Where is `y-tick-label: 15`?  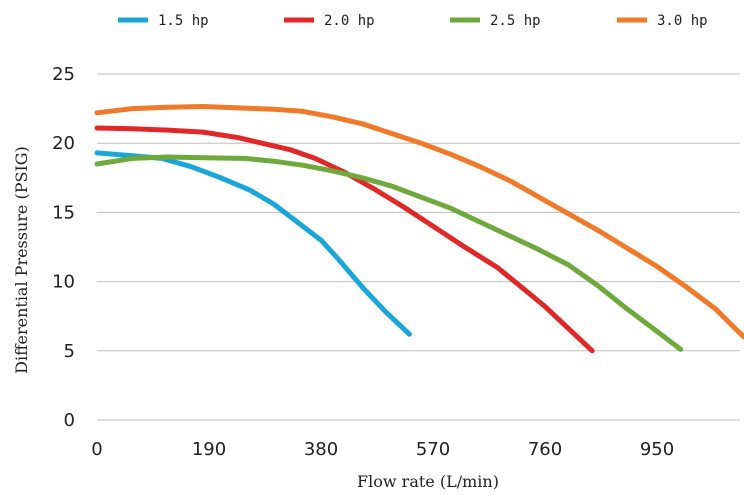
y-tick-label: 15 is located at coordinates (63, 212).